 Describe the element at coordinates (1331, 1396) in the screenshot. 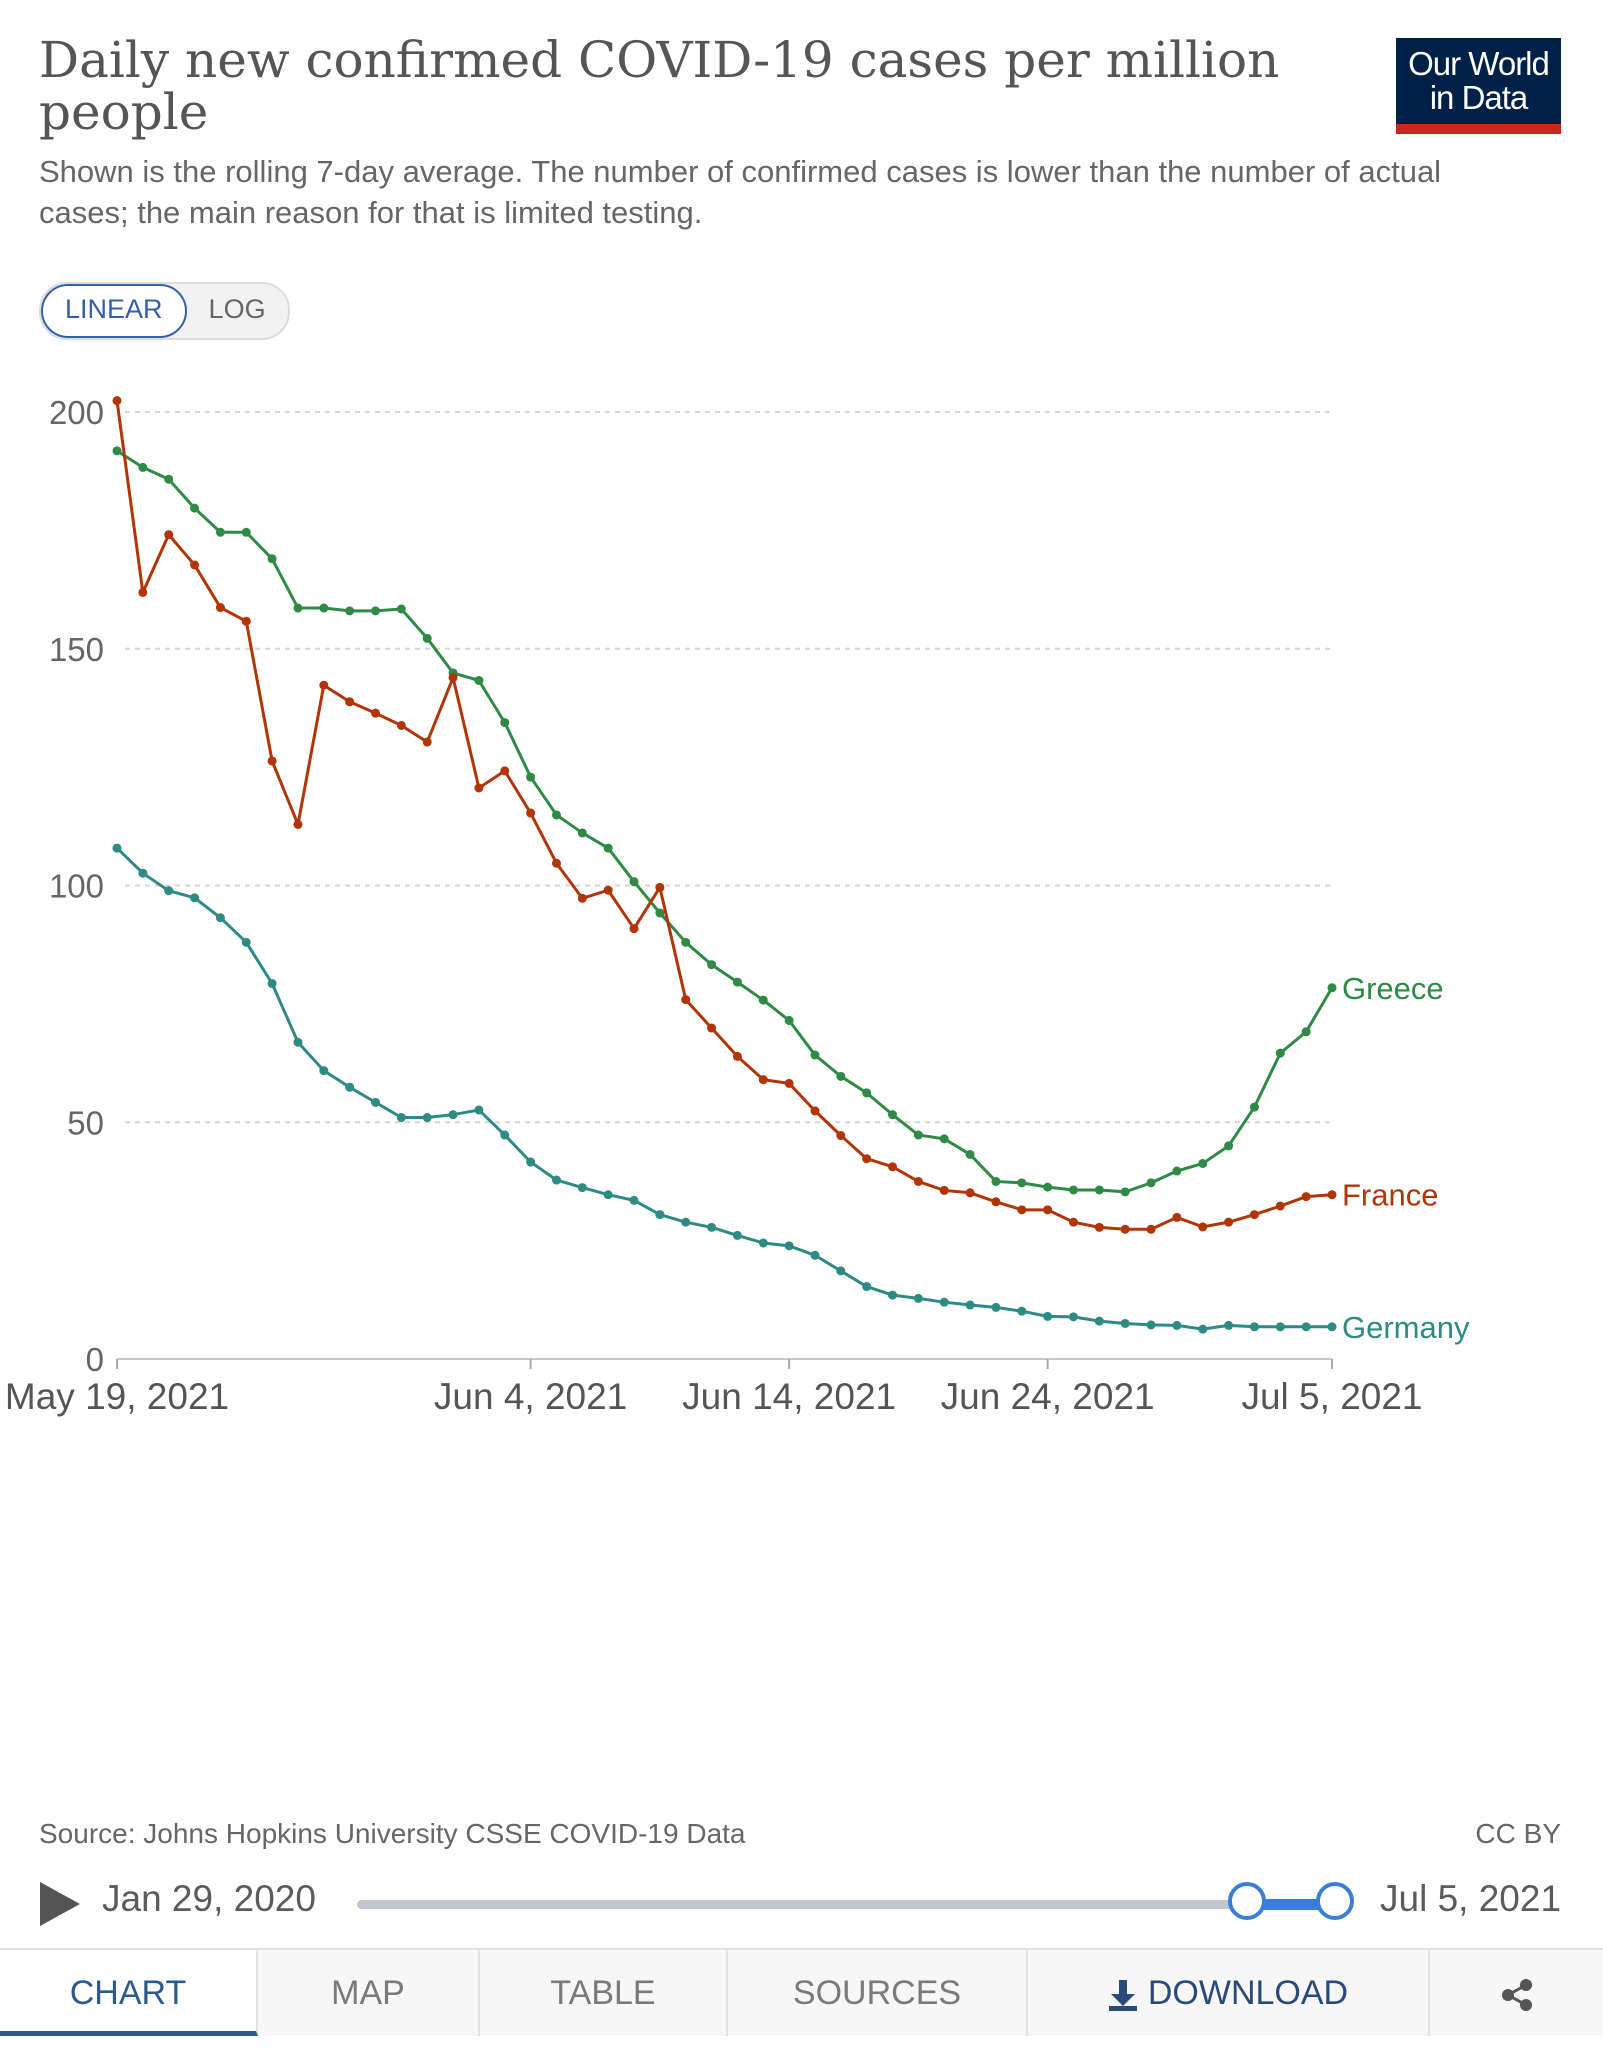

I see `x-tick-label: Jul 5, 2021` at that location.